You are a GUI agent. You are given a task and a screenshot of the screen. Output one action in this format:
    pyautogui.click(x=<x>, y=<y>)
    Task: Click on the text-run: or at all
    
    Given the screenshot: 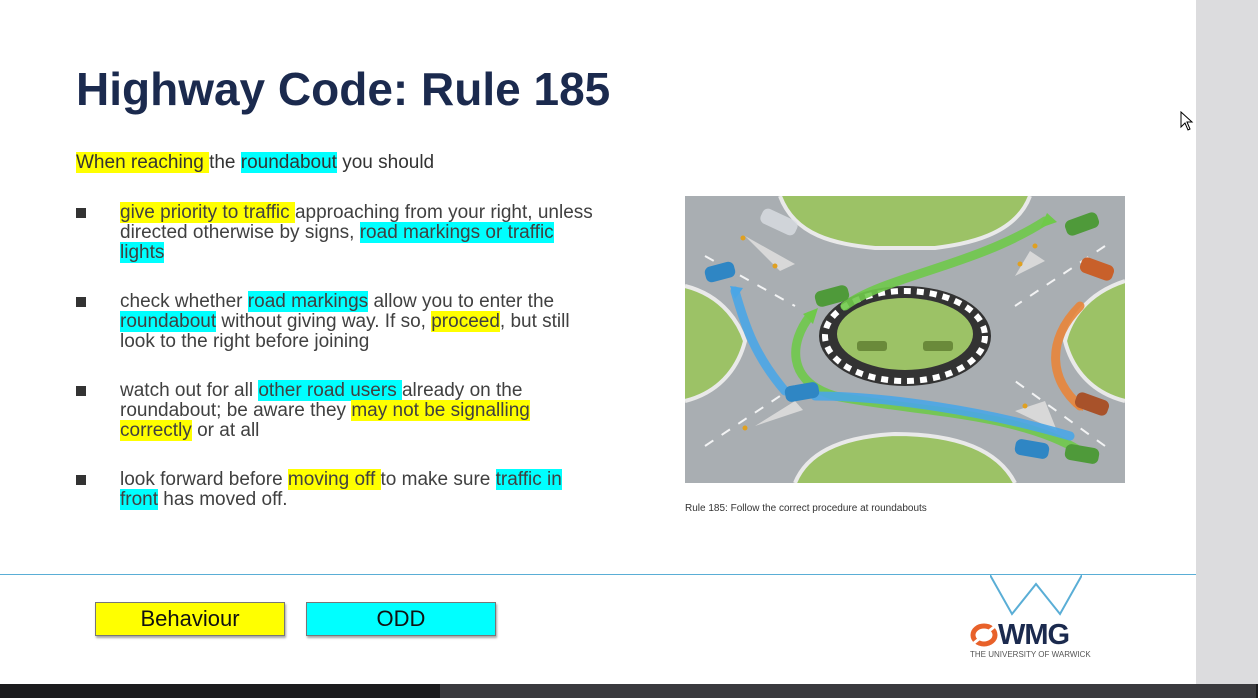 What is the action you would take?
    pyautogui.click(x=225, y=430)
    